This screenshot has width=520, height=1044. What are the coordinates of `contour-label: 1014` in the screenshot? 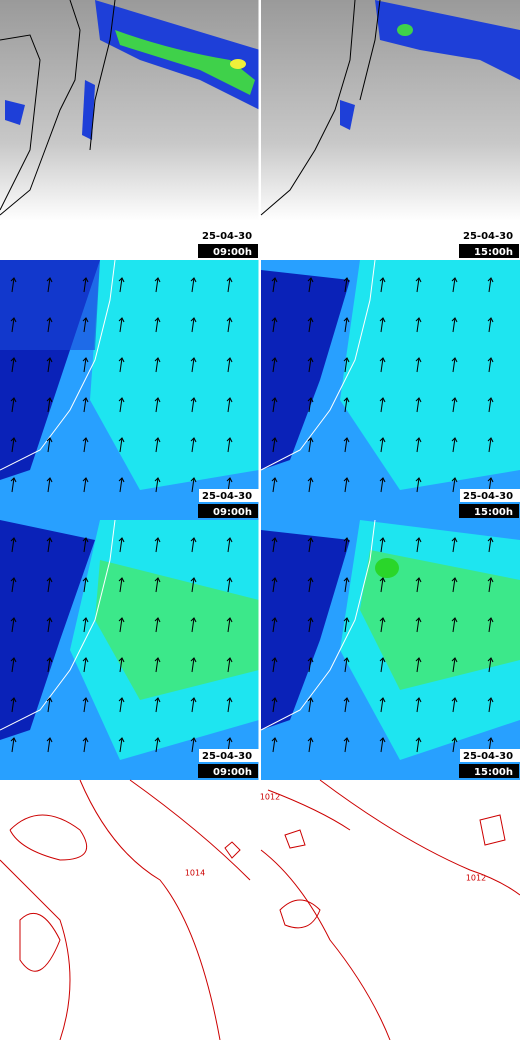 It's located at (195, 873).